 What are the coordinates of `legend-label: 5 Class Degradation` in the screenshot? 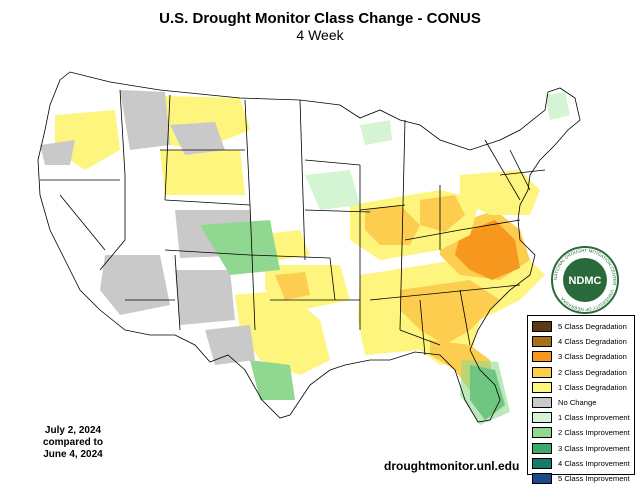 It's located at (592, 327).